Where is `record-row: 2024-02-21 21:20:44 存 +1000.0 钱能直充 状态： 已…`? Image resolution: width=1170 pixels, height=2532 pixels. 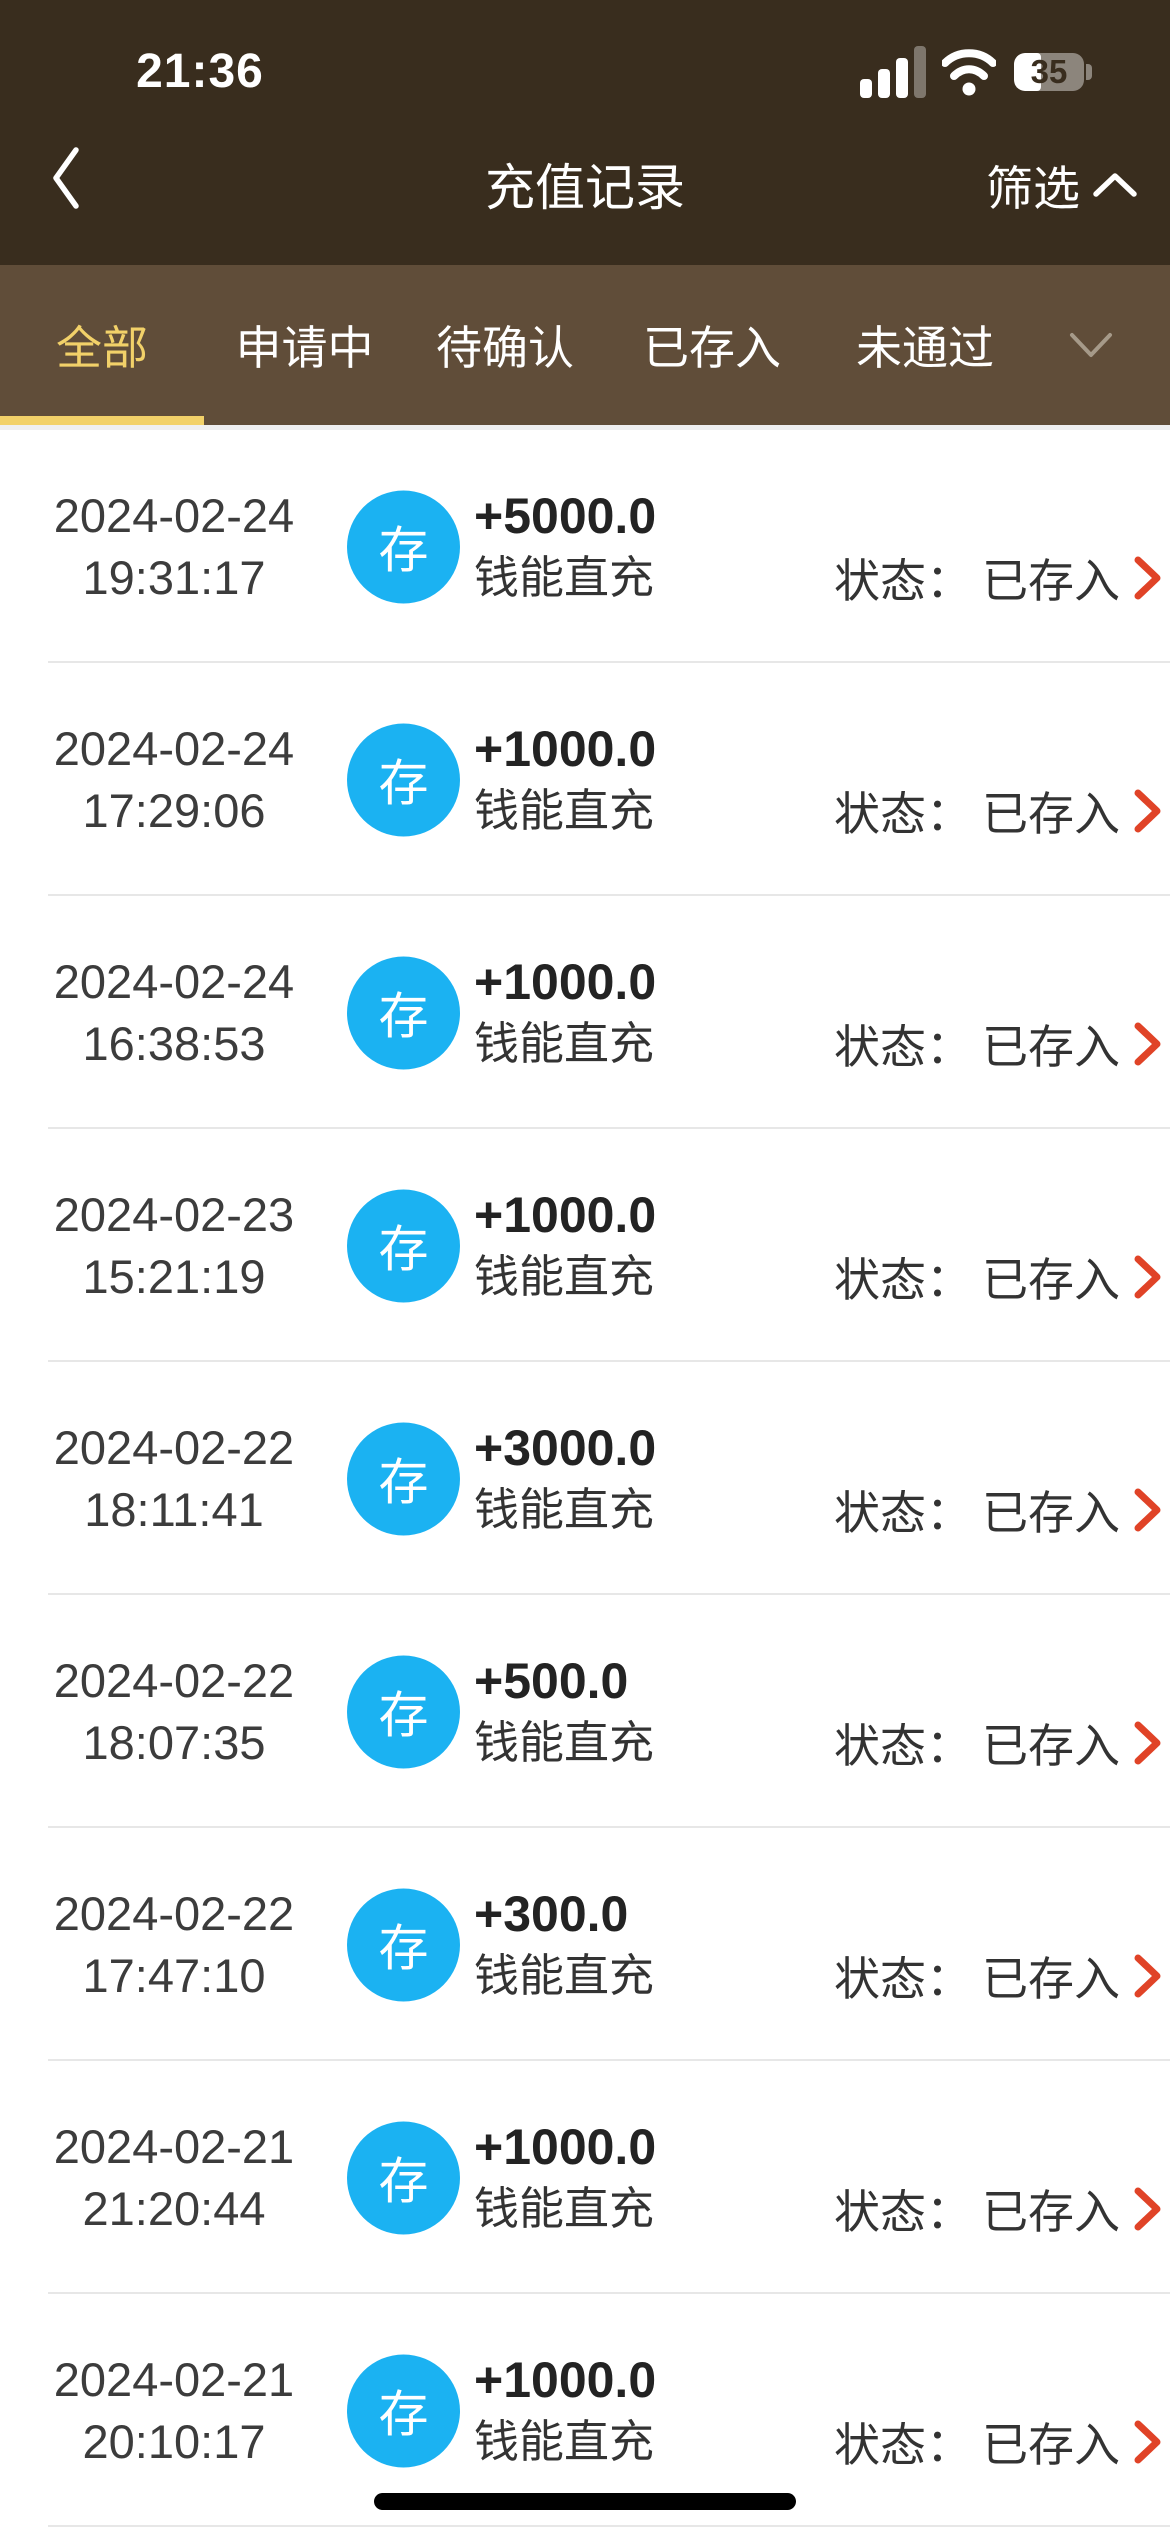
record-row: 2024-02-21 21:20:44 存 +1000.0 钱能直充 状态： 已… is located at coordinates (585, 2177).